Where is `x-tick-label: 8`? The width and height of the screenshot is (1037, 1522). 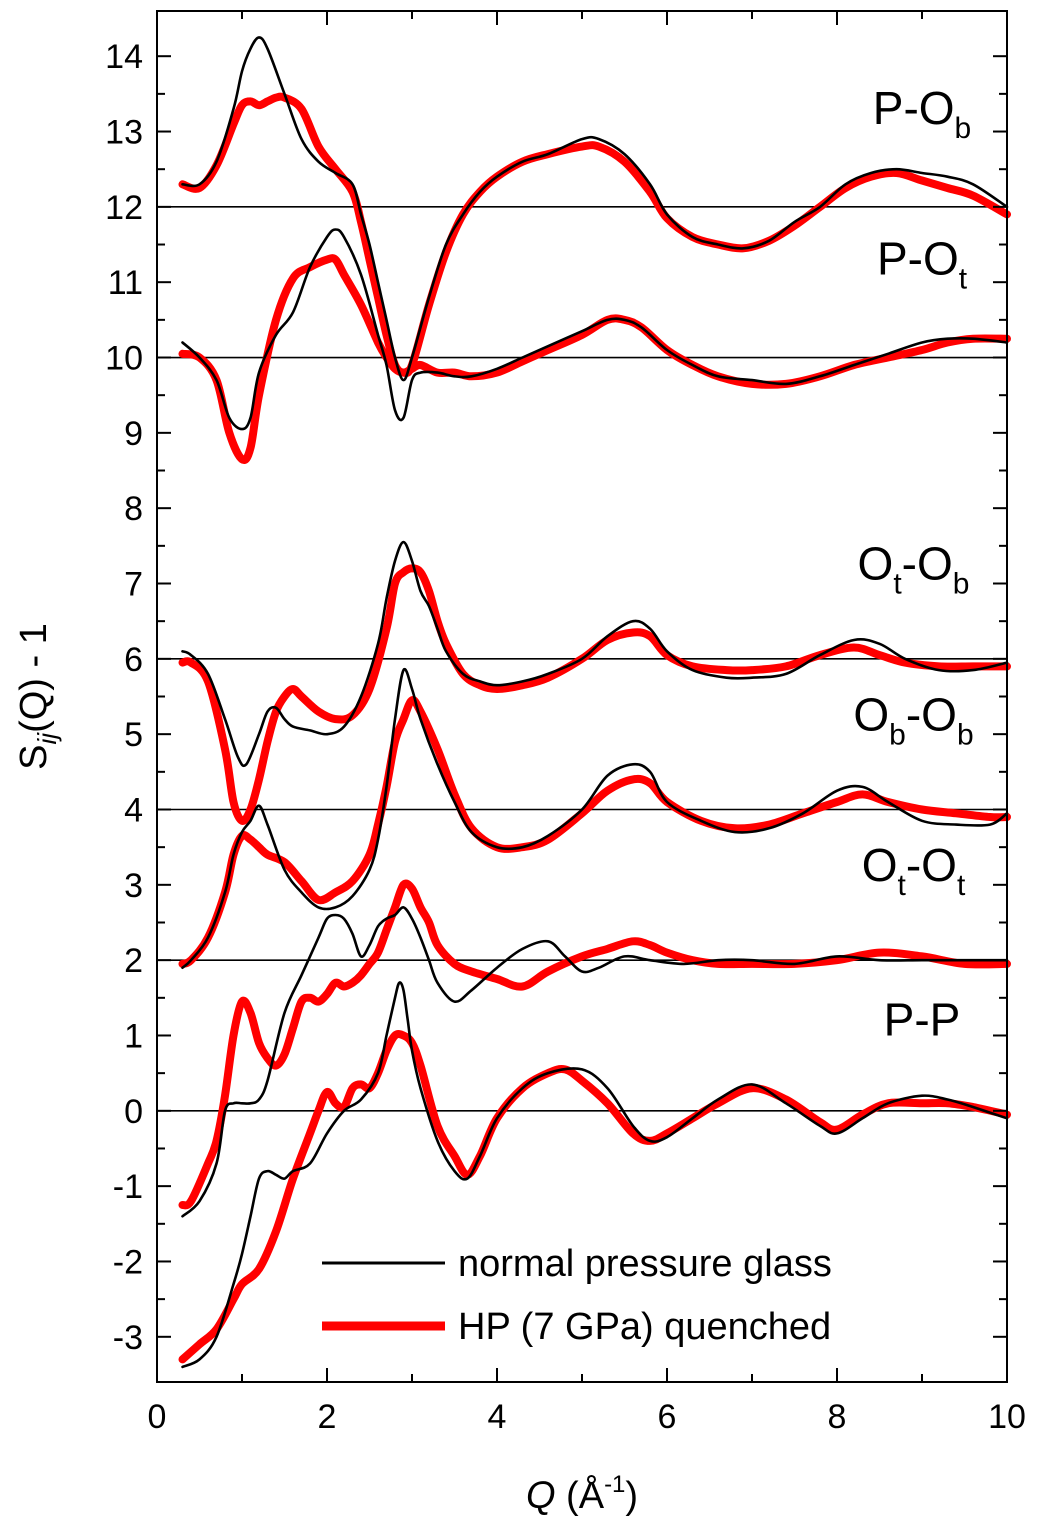 x-tick-label: 8 is located at coordinates (837, 1417).